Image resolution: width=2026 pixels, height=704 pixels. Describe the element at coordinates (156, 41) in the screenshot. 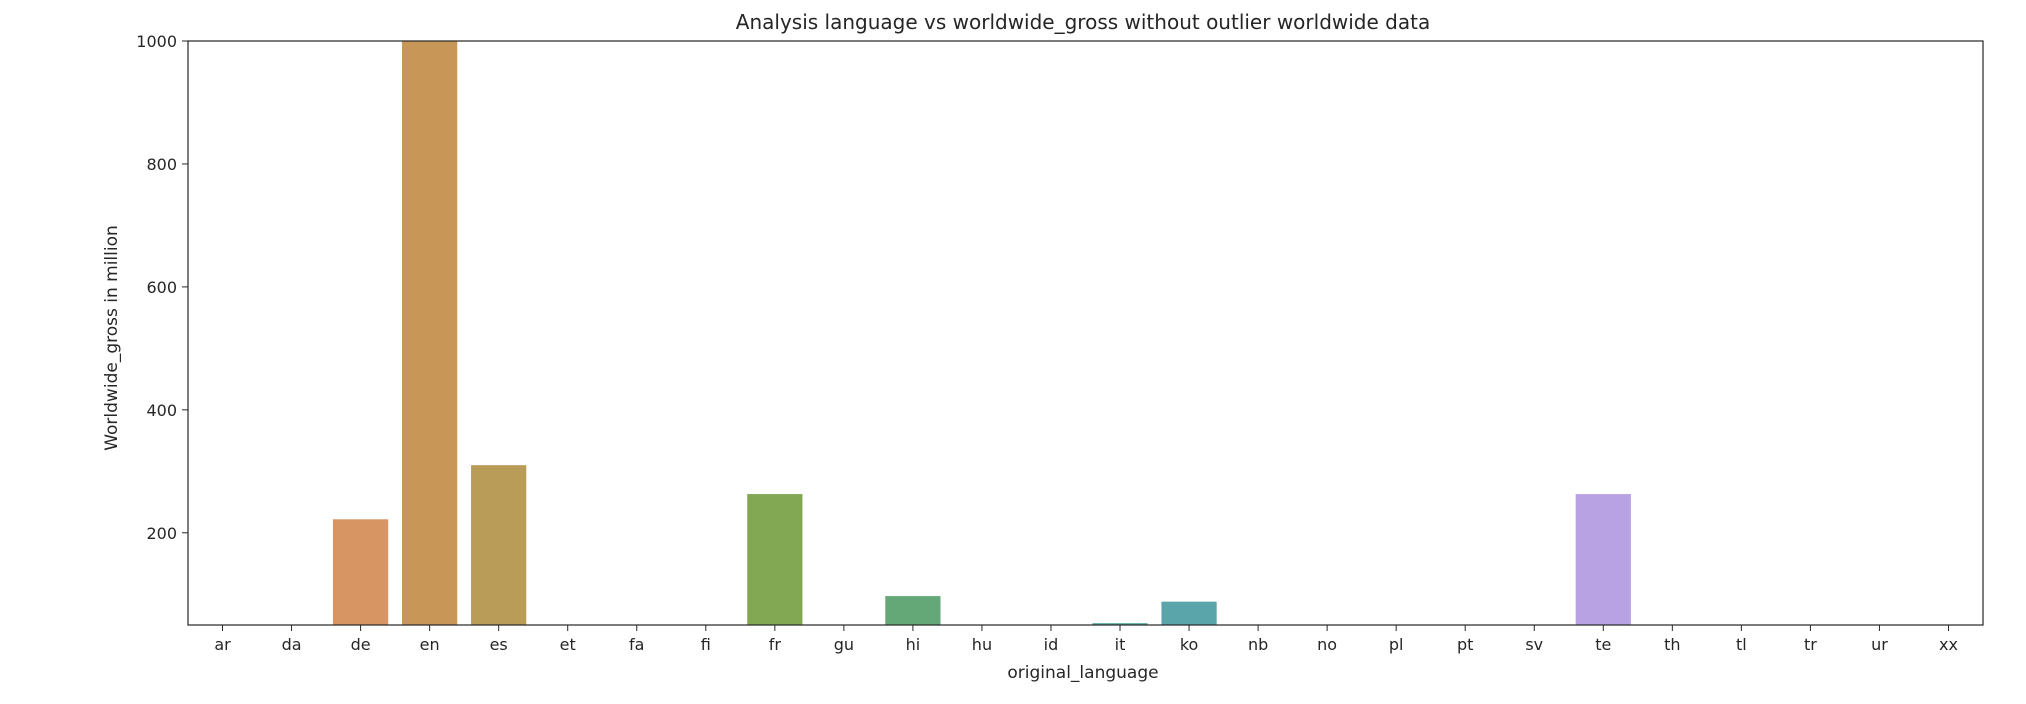

I see `y-tick-label: 1000` at that location.